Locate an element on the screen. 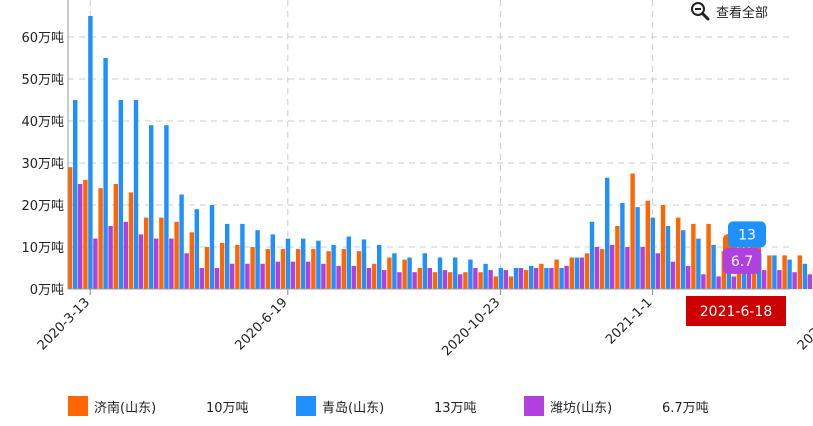 Image resolution: width=813 pixels, height=426 pixels. legend-item-jinan: 济南(山东) 10万吨 is located at coordinates (182, 406).